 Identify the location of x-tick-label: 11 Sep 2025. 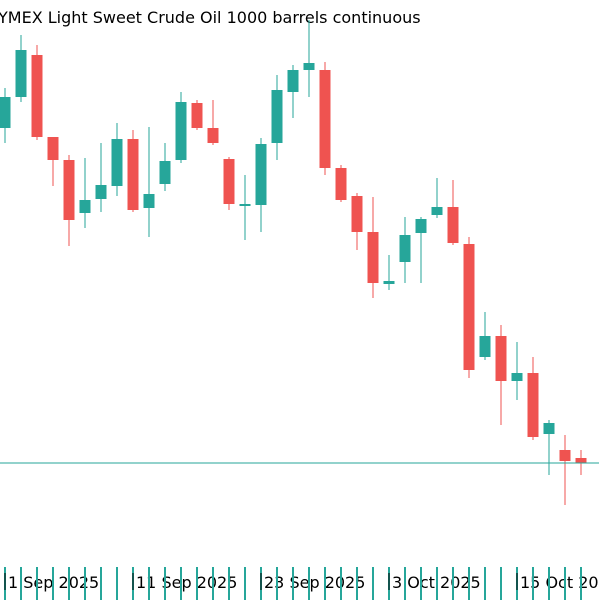
(186, 582).